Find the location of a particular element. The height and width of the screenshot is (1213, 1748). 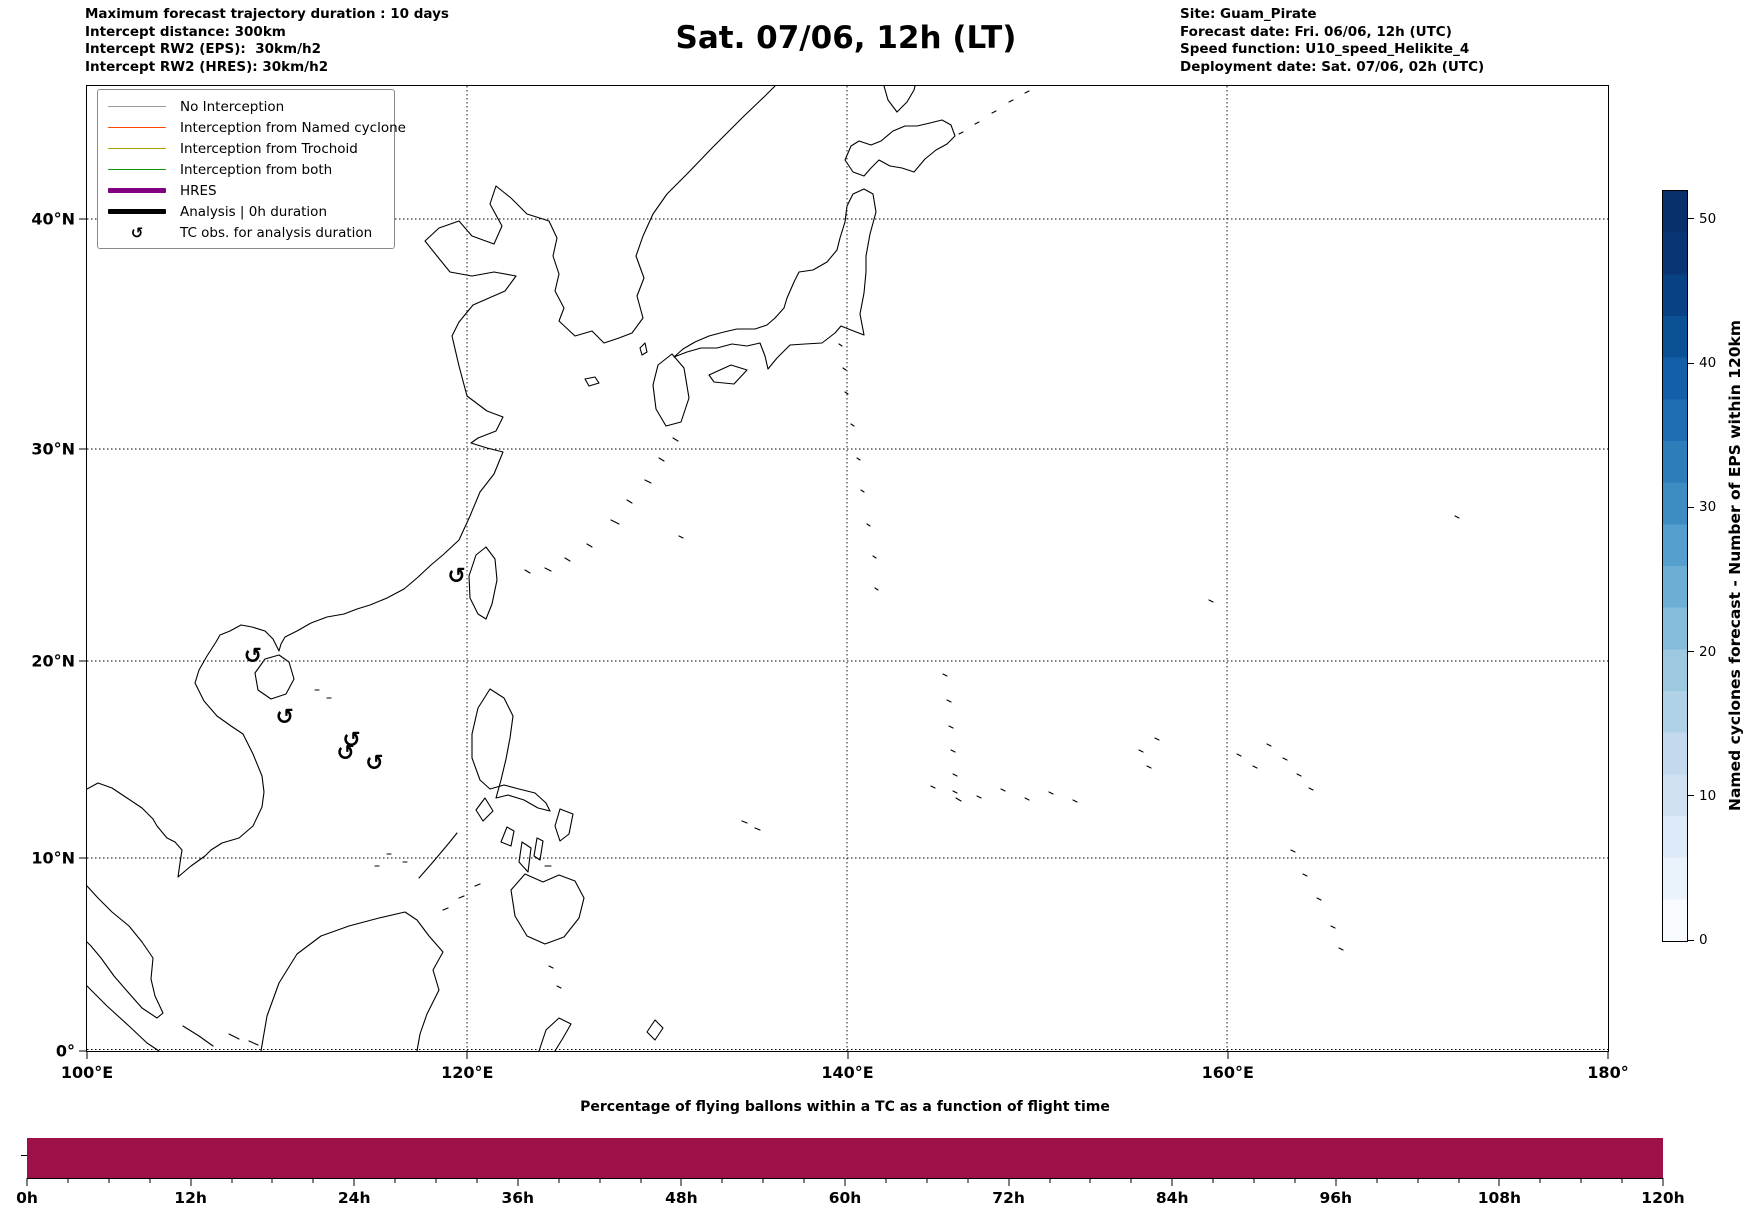

legend-item: Interception from Trochoid is located at coordinates (246, 148).